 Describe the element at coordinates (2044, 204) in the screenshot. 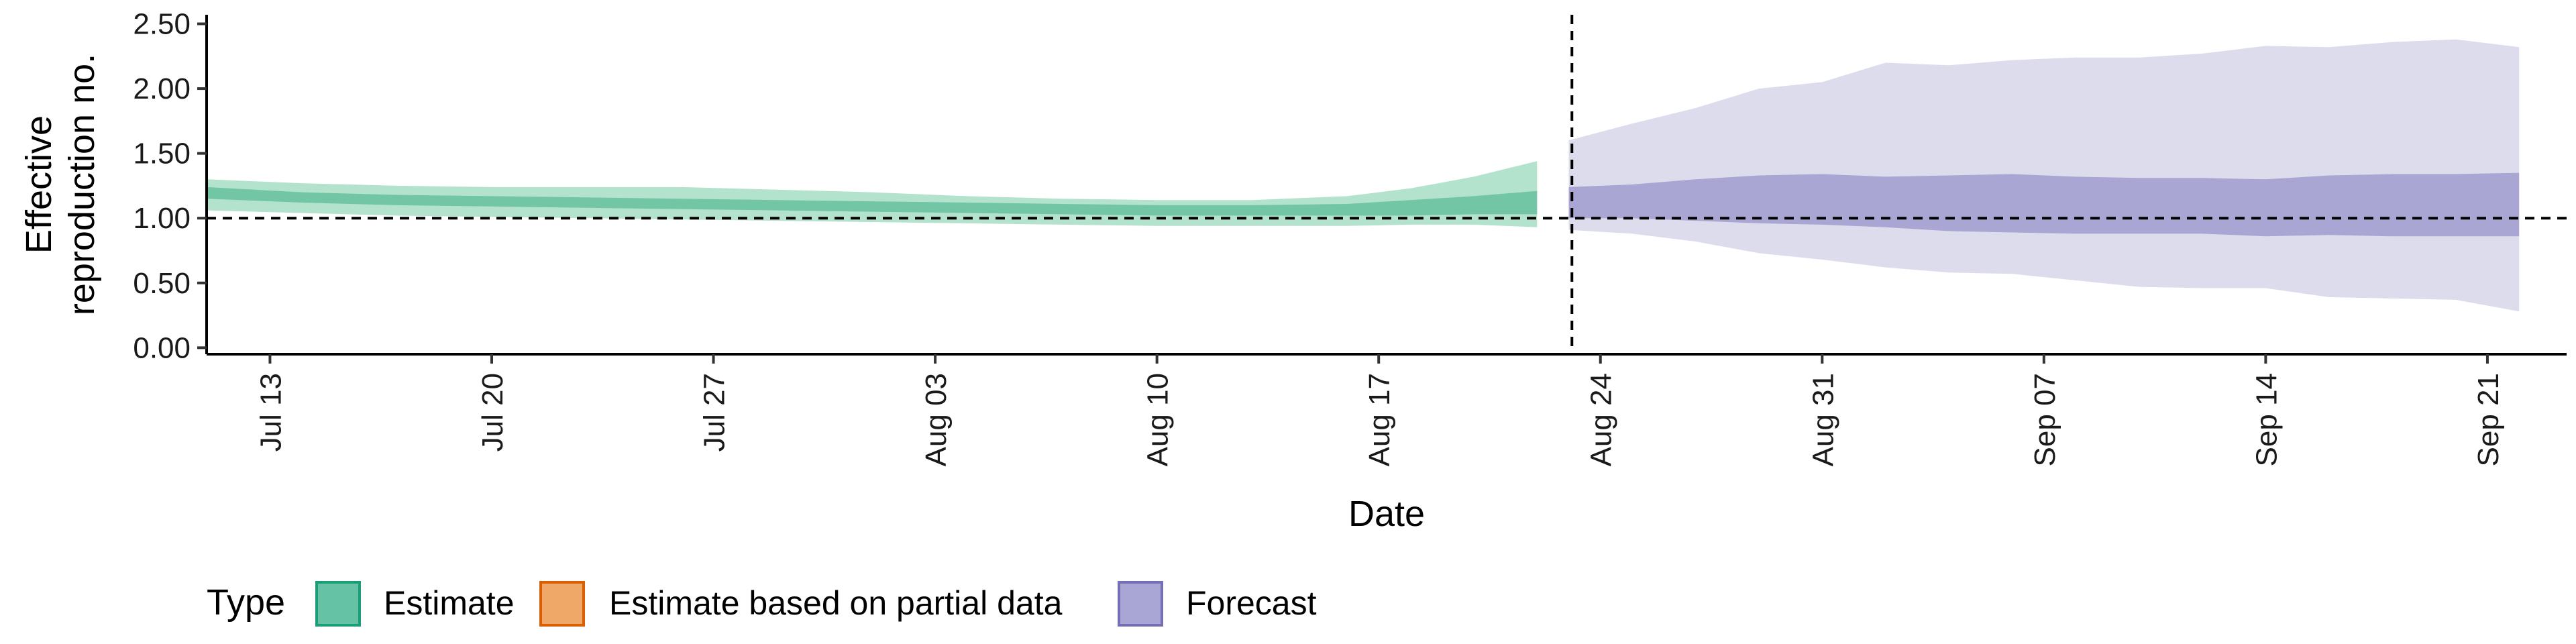

I see `forecast-inner-band` at that location.